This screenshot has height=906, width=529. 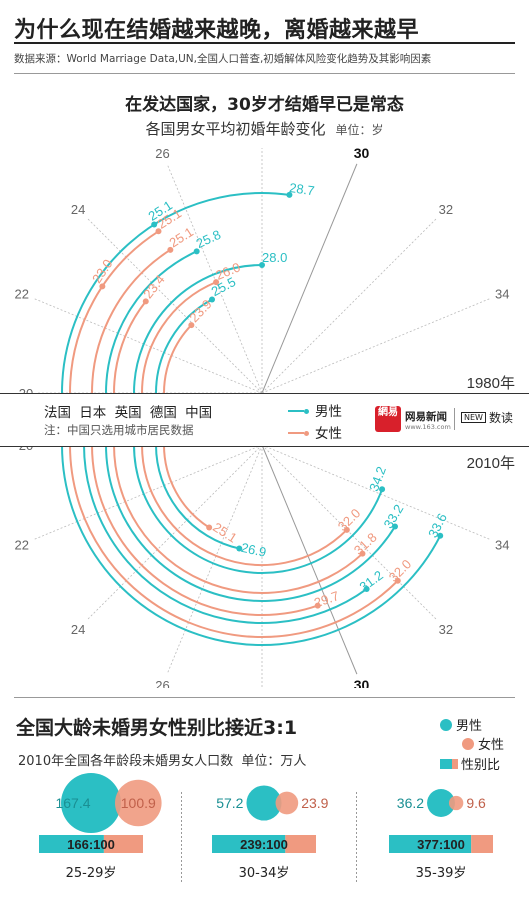 What do you see at coordinates (487, 417) in the screenshot?
I see `shudu-logo: NEW 数读` at bounding box center [487, 417].